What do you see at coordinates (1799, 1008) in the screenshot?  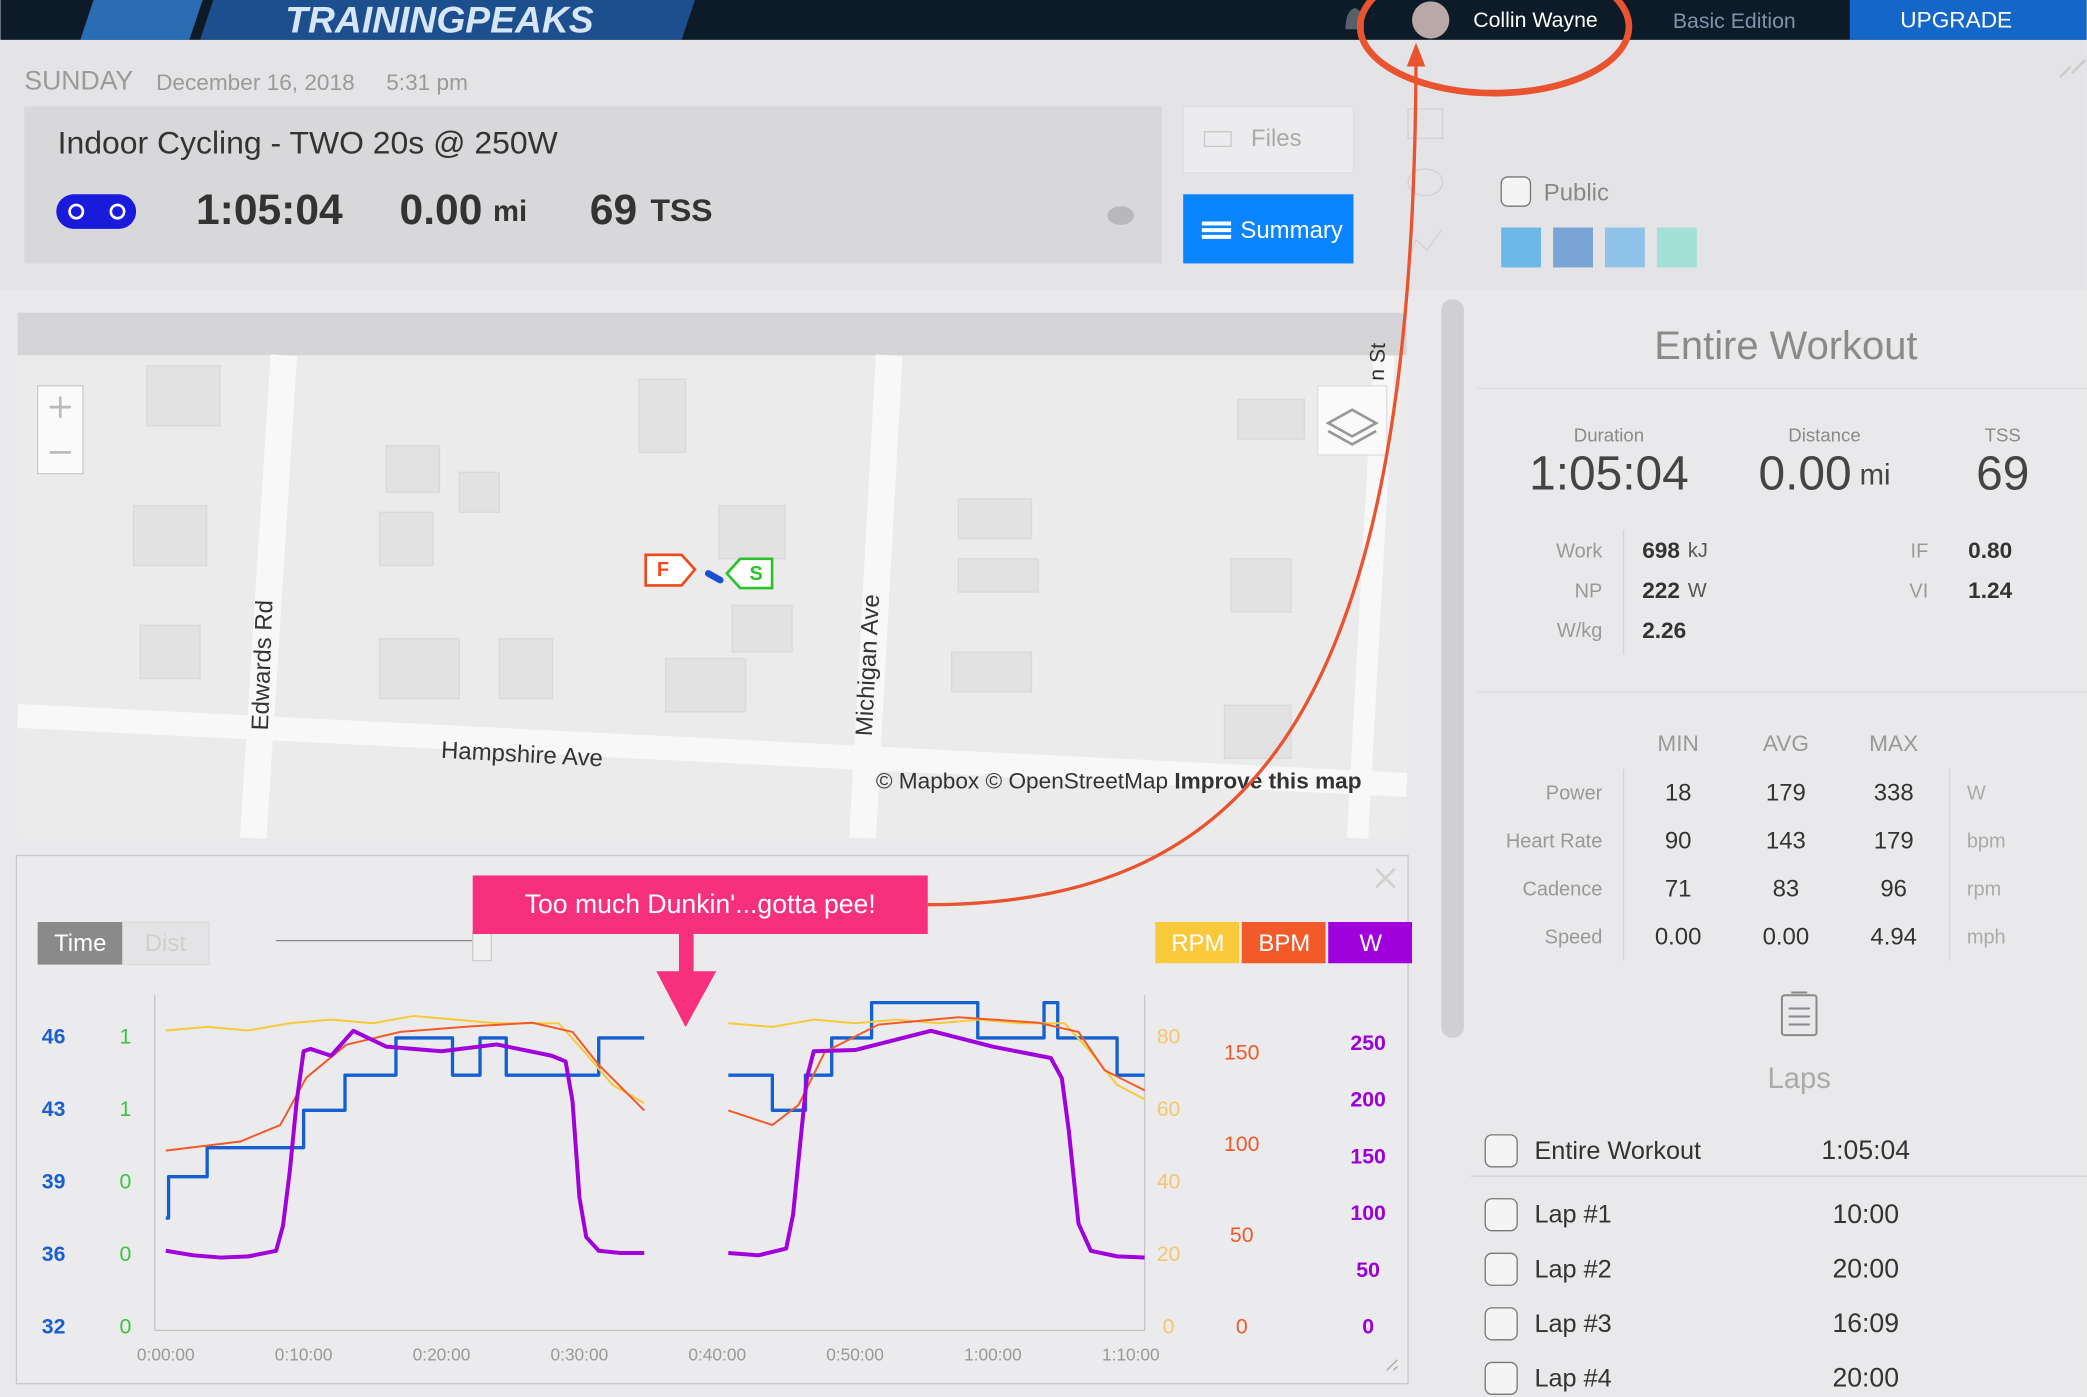 I see `laps-icon` at bounding box center [1799, 1008].